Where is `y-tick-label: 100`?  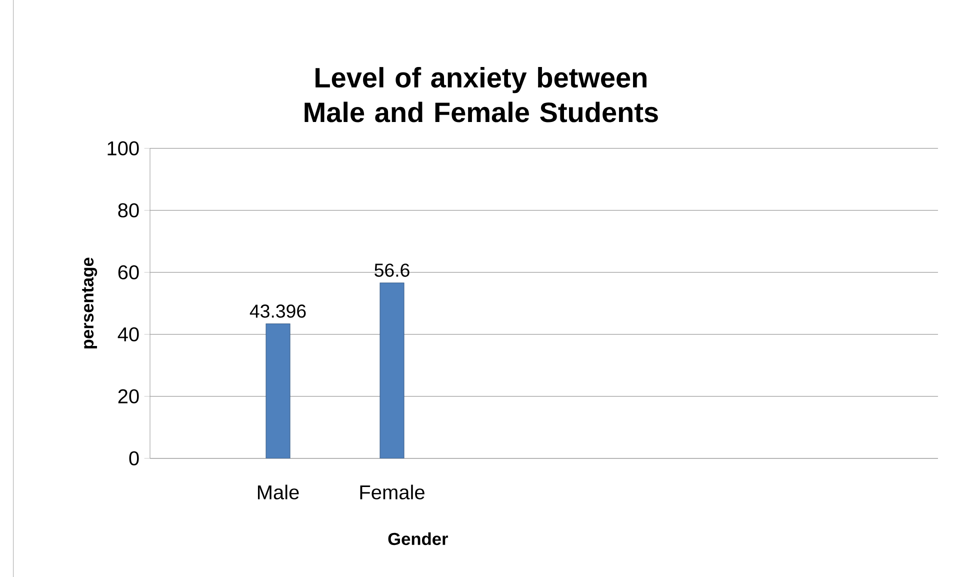
y-tick-label: 100 is located at coordinates (123, 148).